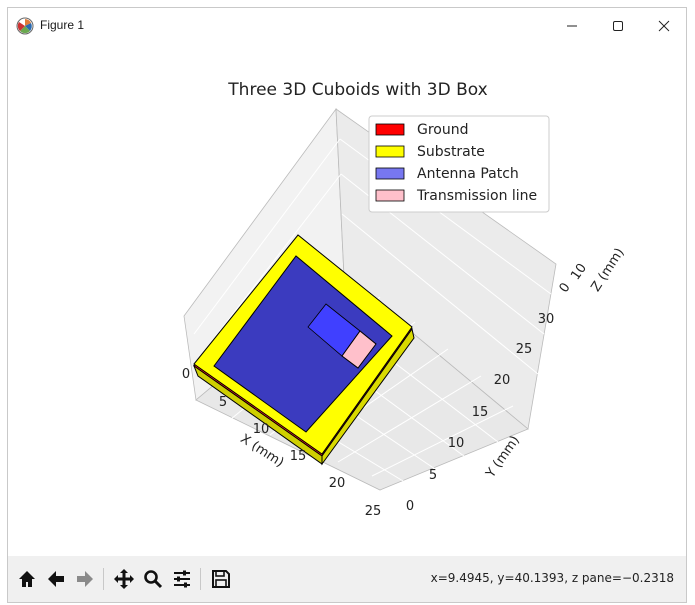 Image resolution: width=695 pixels, height=605 pixels. What do you see at coordinates (303, 344) in the screenshot?
I see `antenna-patch` at bounding box center [303, 344].